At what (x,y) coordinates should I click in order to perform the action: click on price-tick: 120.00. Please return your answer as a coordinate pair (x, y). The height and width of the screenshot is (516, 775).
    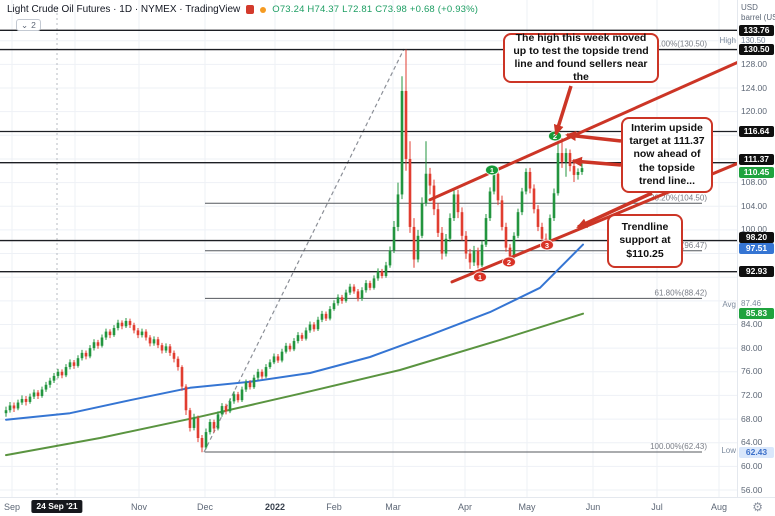
    Looking at the image, I should click on (754, 111).